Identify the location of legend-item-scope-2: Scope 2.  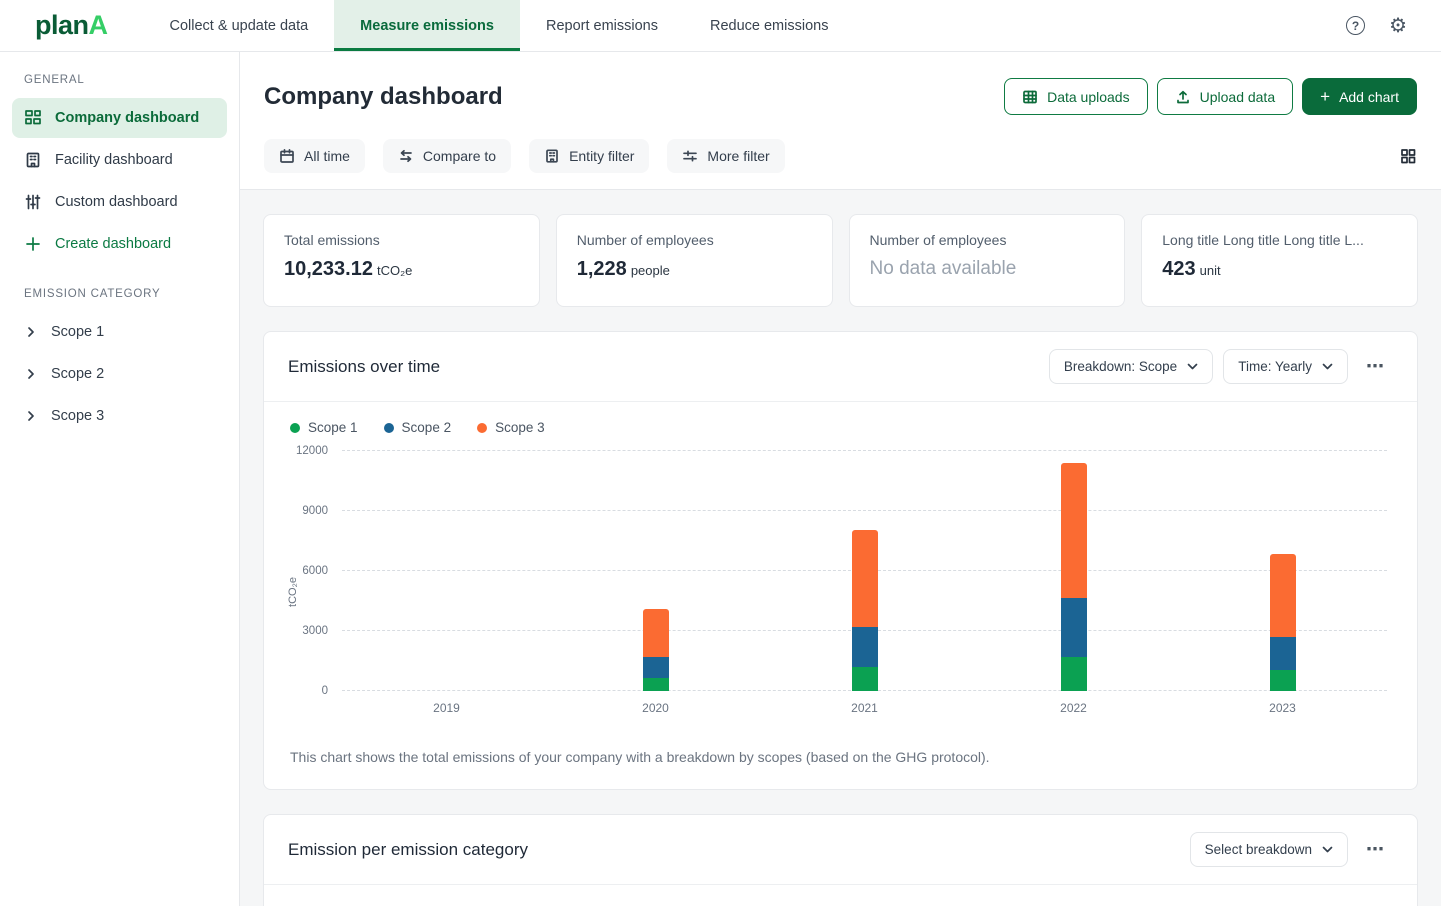
(417, 427).